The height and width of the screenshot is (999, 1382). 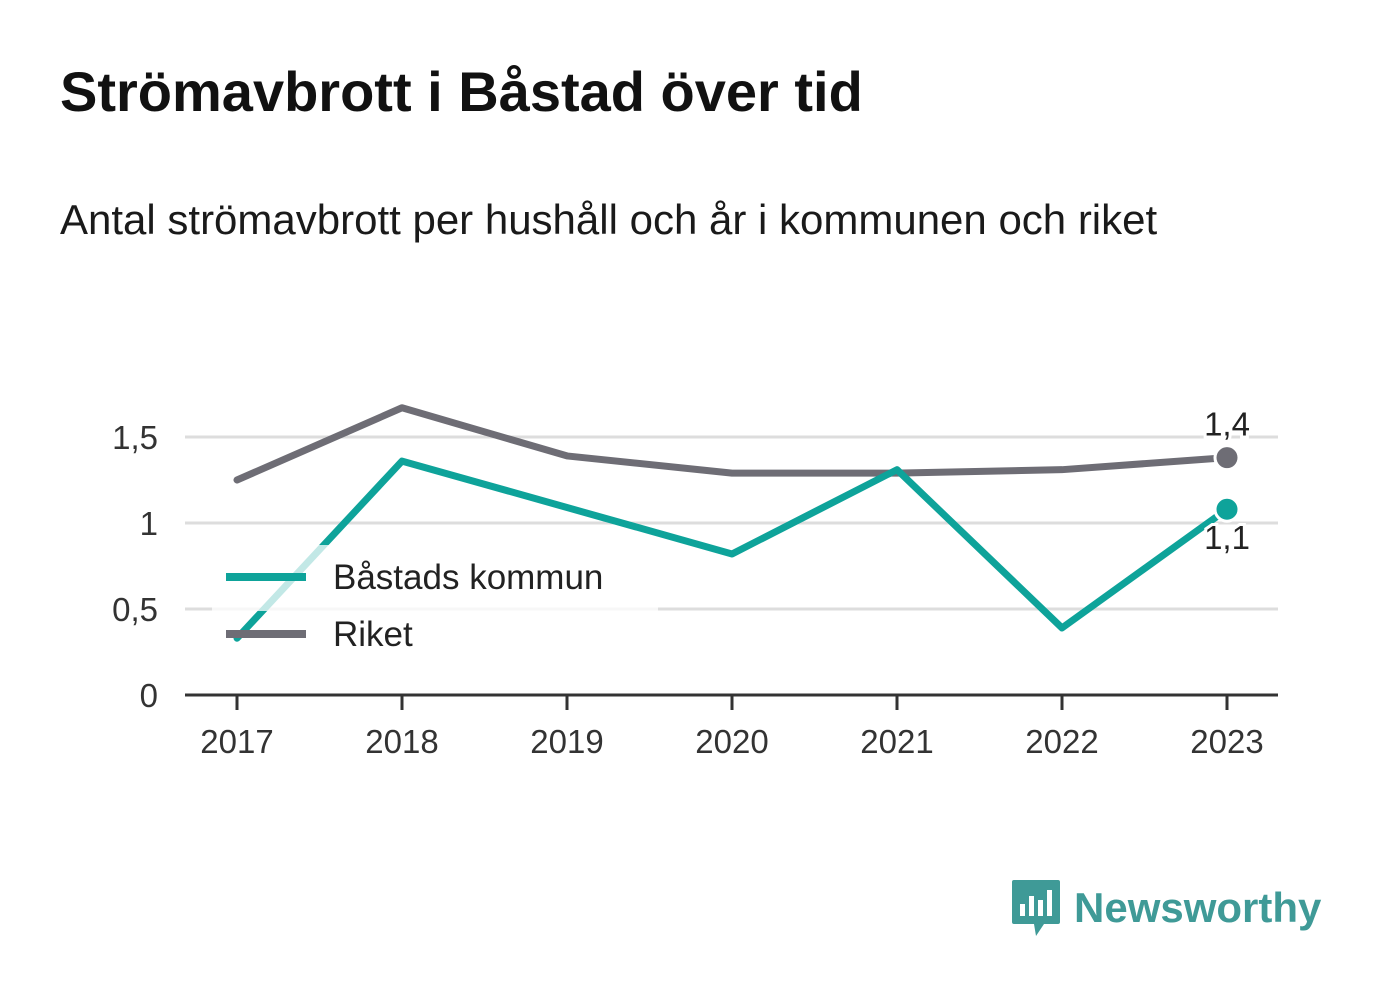 I want to click on x-axis: 2017 2018 2019 2020 2021 2022 2023, so click(x=731, y=726).